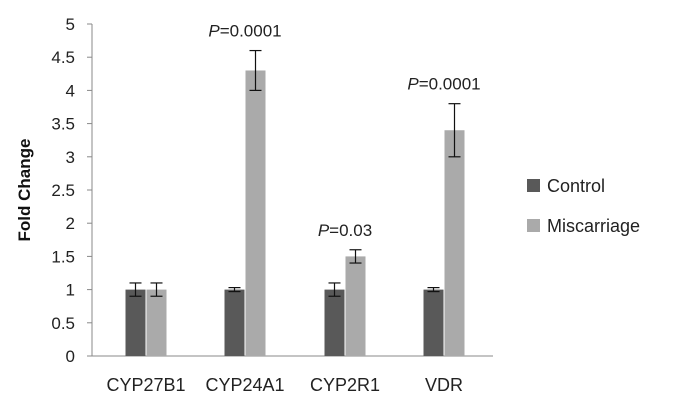 This screenshot has height=407, width=673. What do you see at coordinates (350, 230) in the screenshot?
I see `p-value-number: =0.03` at bounding box center [350, 230].